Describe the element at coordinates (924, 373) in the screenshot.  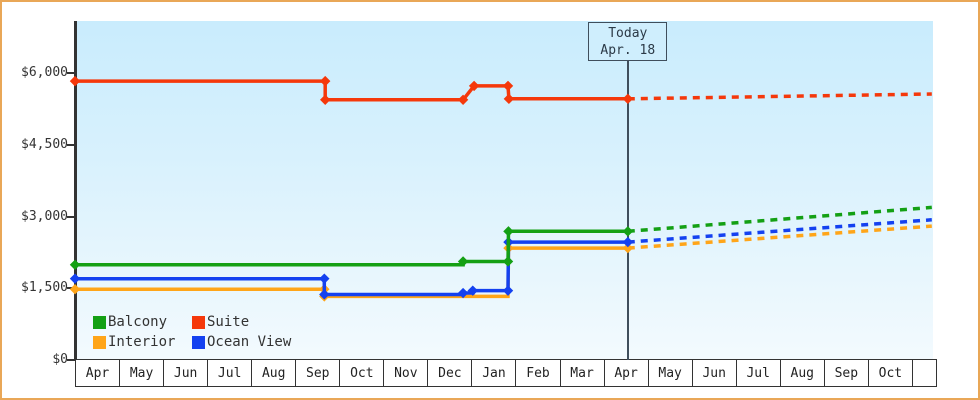
I see `month-cell-empty` at that location.